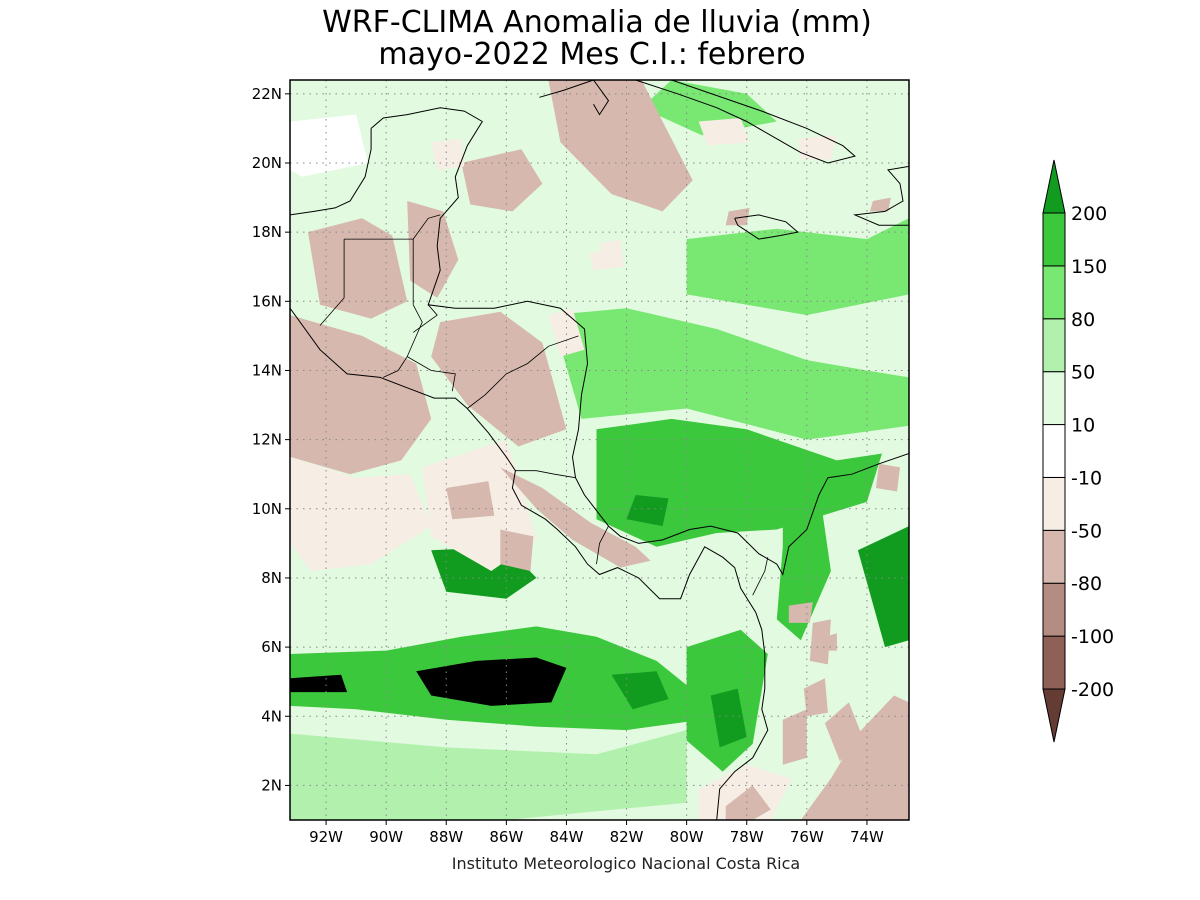 The height and width of the screenshot is (900, 1200). What do you see at coordinates (566, 837) in the screenshot?
I see `lon-tick-label: 84W` at bounding box center [566, 837].